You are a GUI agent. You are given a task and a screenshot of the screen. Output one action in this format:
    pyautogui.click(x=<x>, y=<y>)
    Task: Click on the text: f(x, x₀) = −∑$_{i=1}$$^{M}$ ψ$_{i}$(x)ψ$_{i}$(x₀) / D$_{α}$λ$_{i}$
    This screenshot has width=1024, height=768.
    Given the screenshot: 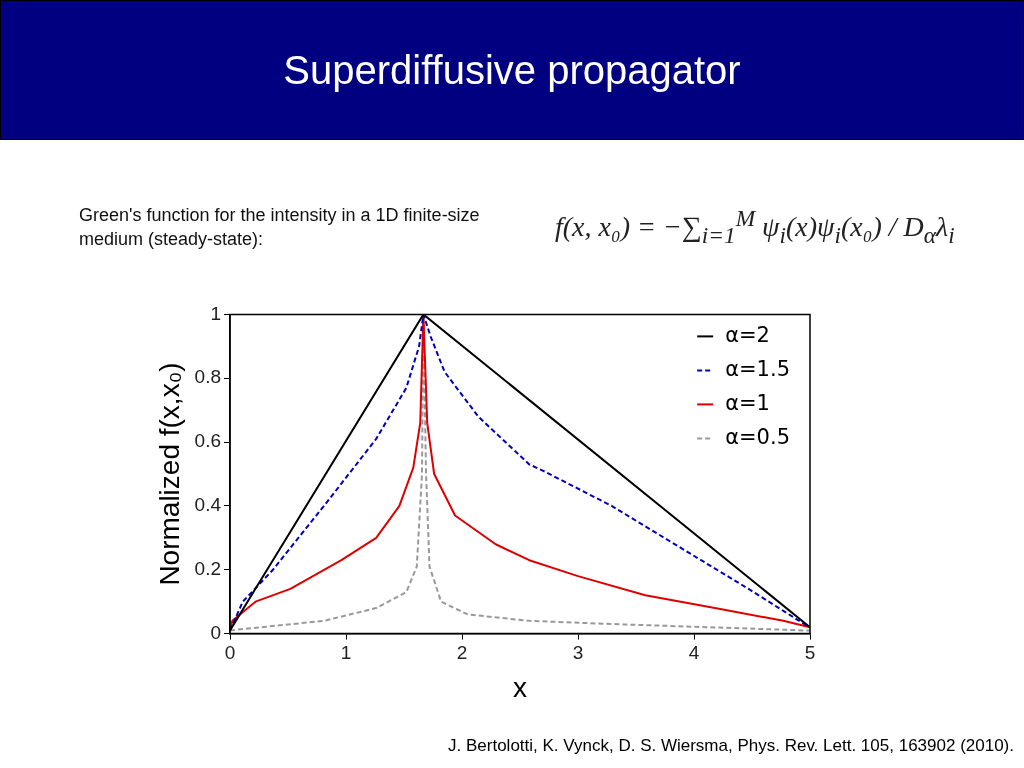 What is the action you would take?
    pyautogui.click(x=755, y=226)
    